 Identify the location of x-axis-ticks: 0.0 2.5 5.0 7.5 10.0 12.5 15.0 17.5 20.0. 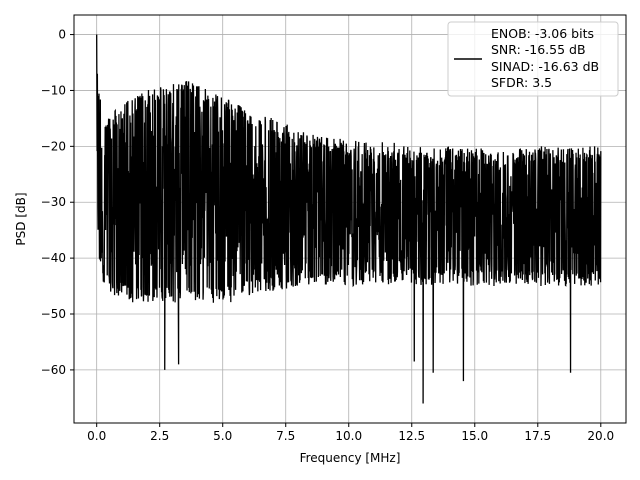
(350, 433).